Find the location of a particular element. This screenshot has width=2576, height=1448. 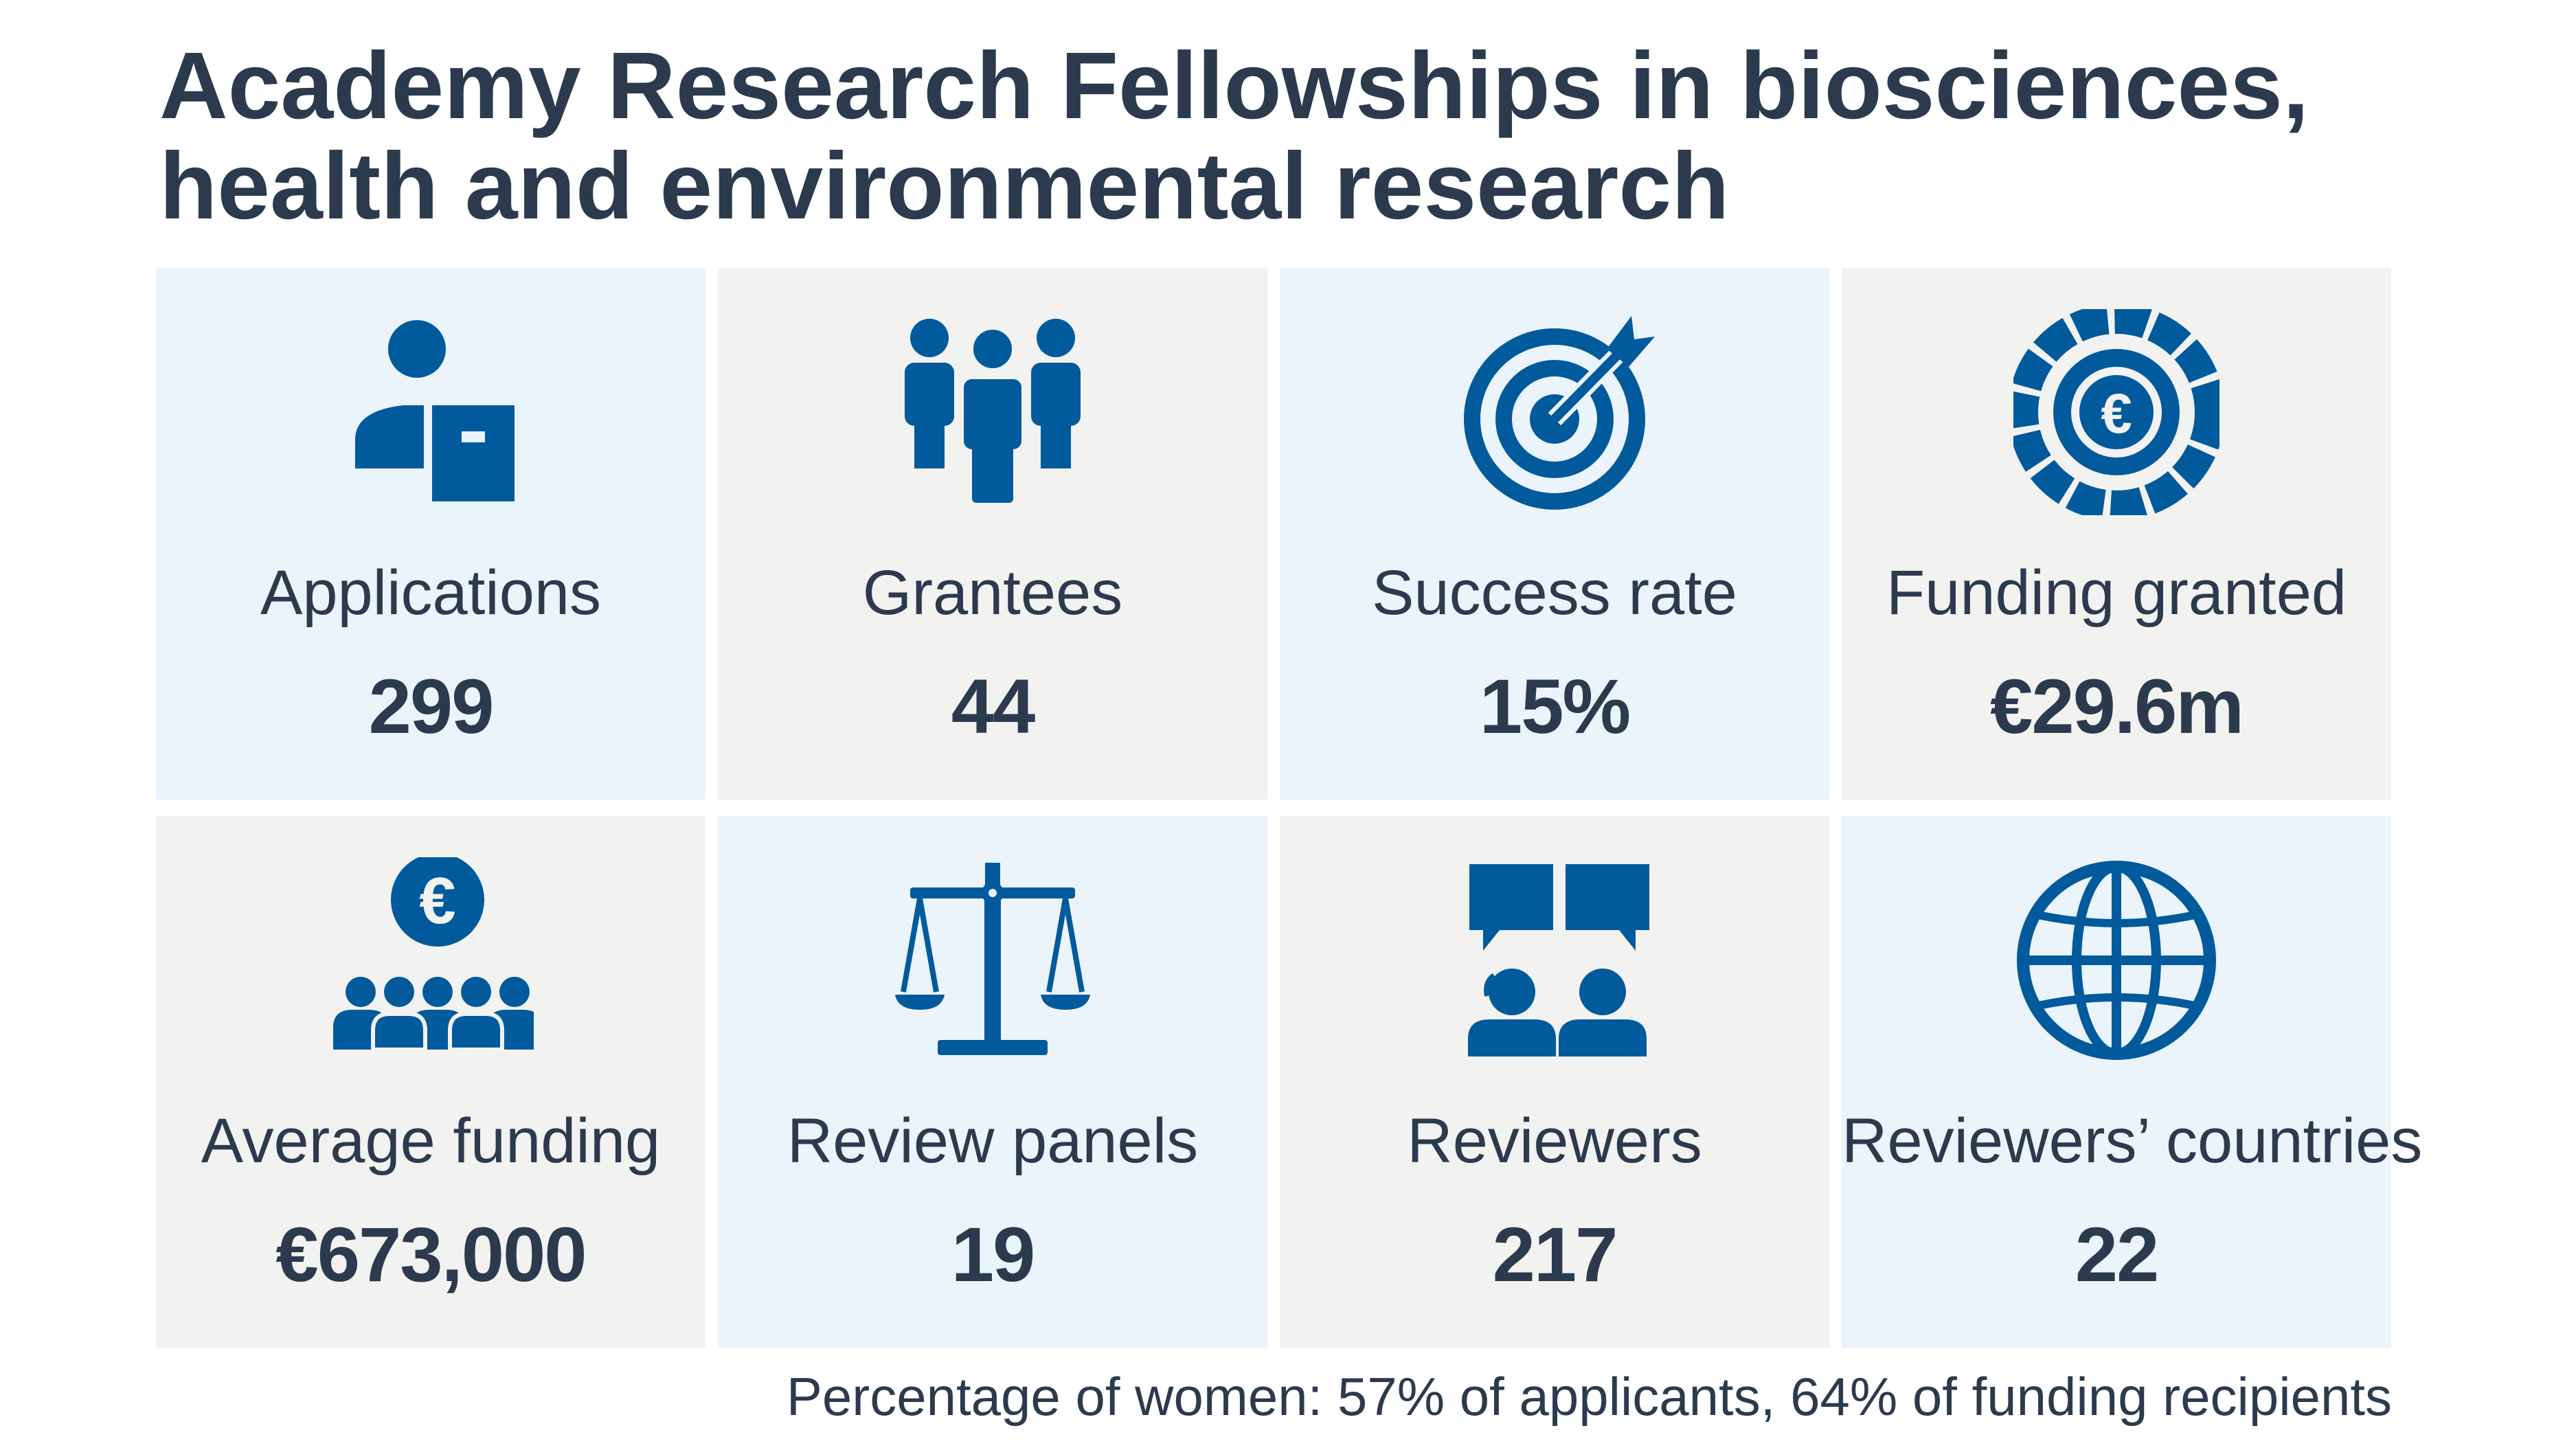

footnote-applicants-text: of applicants, is located at coordinates (1618, 1396).